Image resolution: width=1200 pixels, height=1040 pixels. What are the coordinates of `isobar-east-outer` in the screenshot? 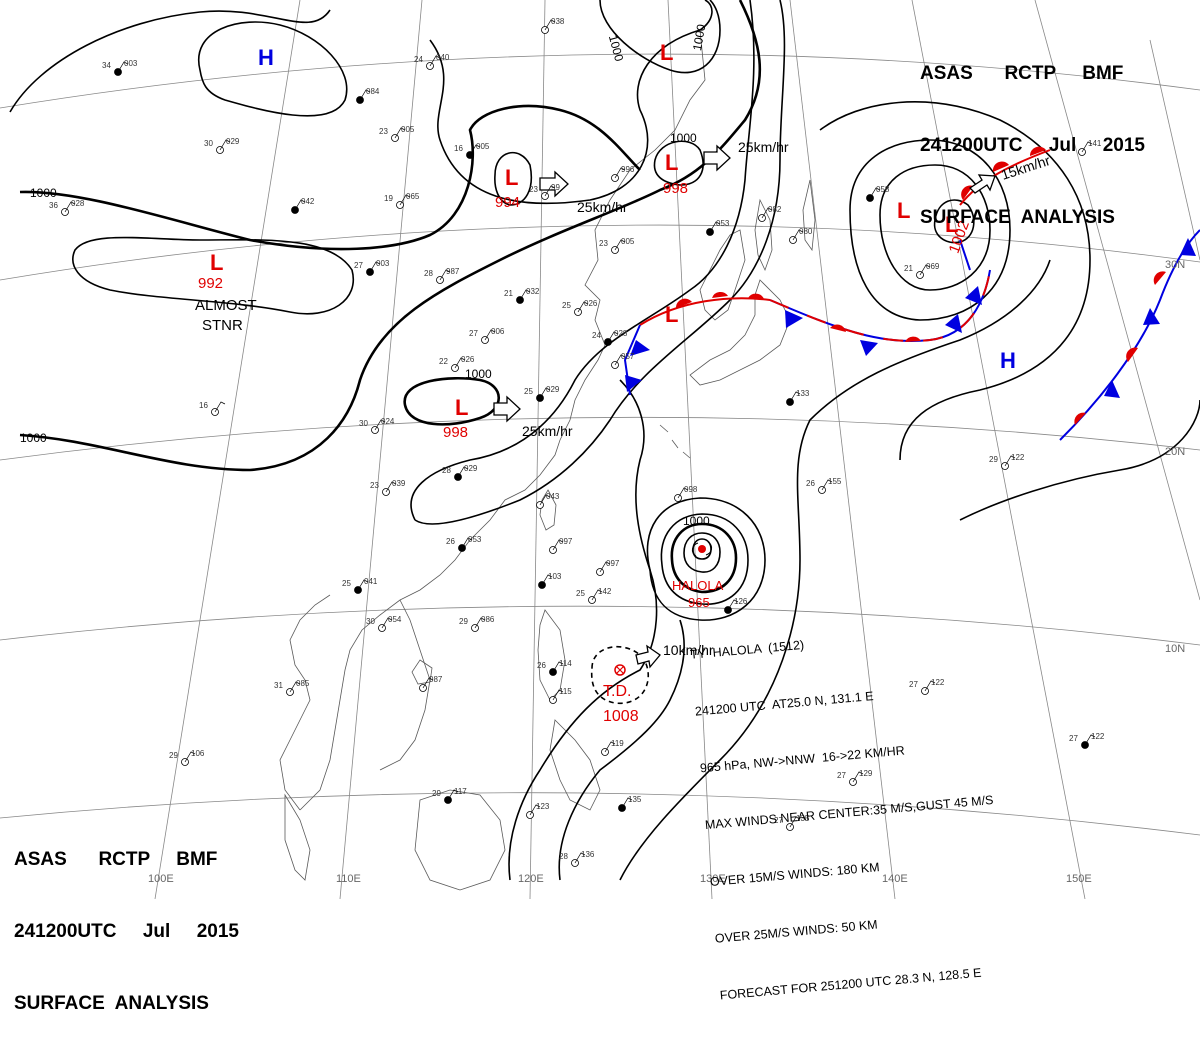 It's located at (955, 281).